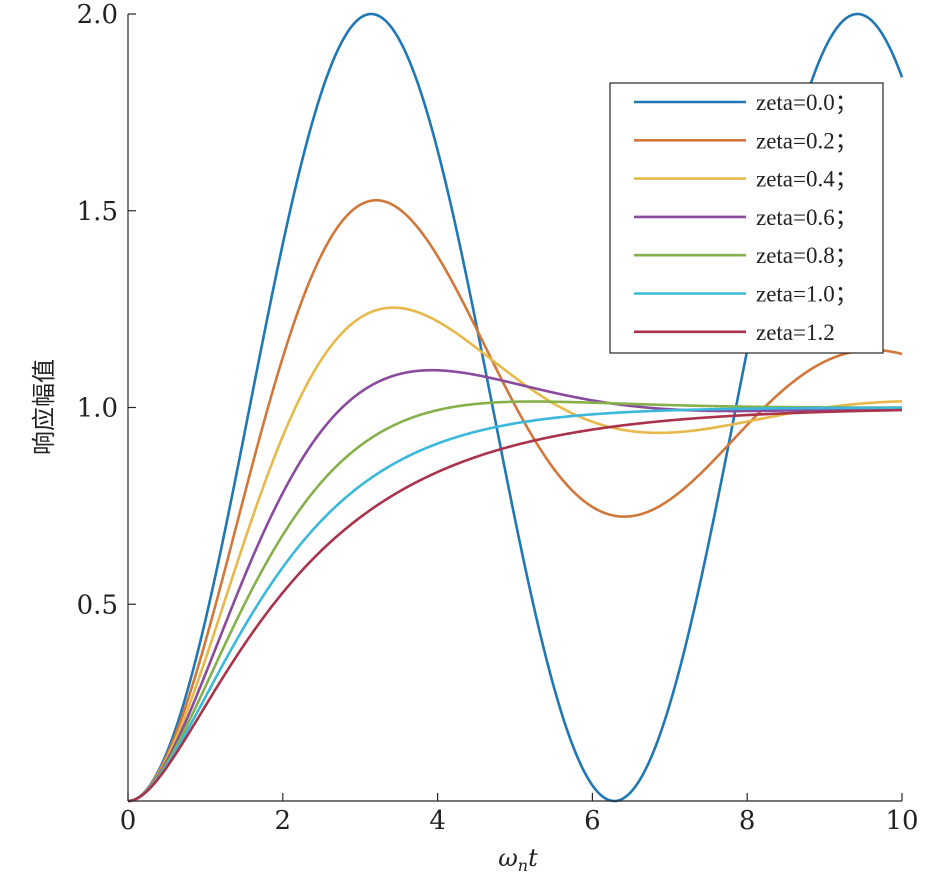 This screenshot has width=945, height=874. I want to click on y-axis-label: 响应幅值, so click(44, 407).